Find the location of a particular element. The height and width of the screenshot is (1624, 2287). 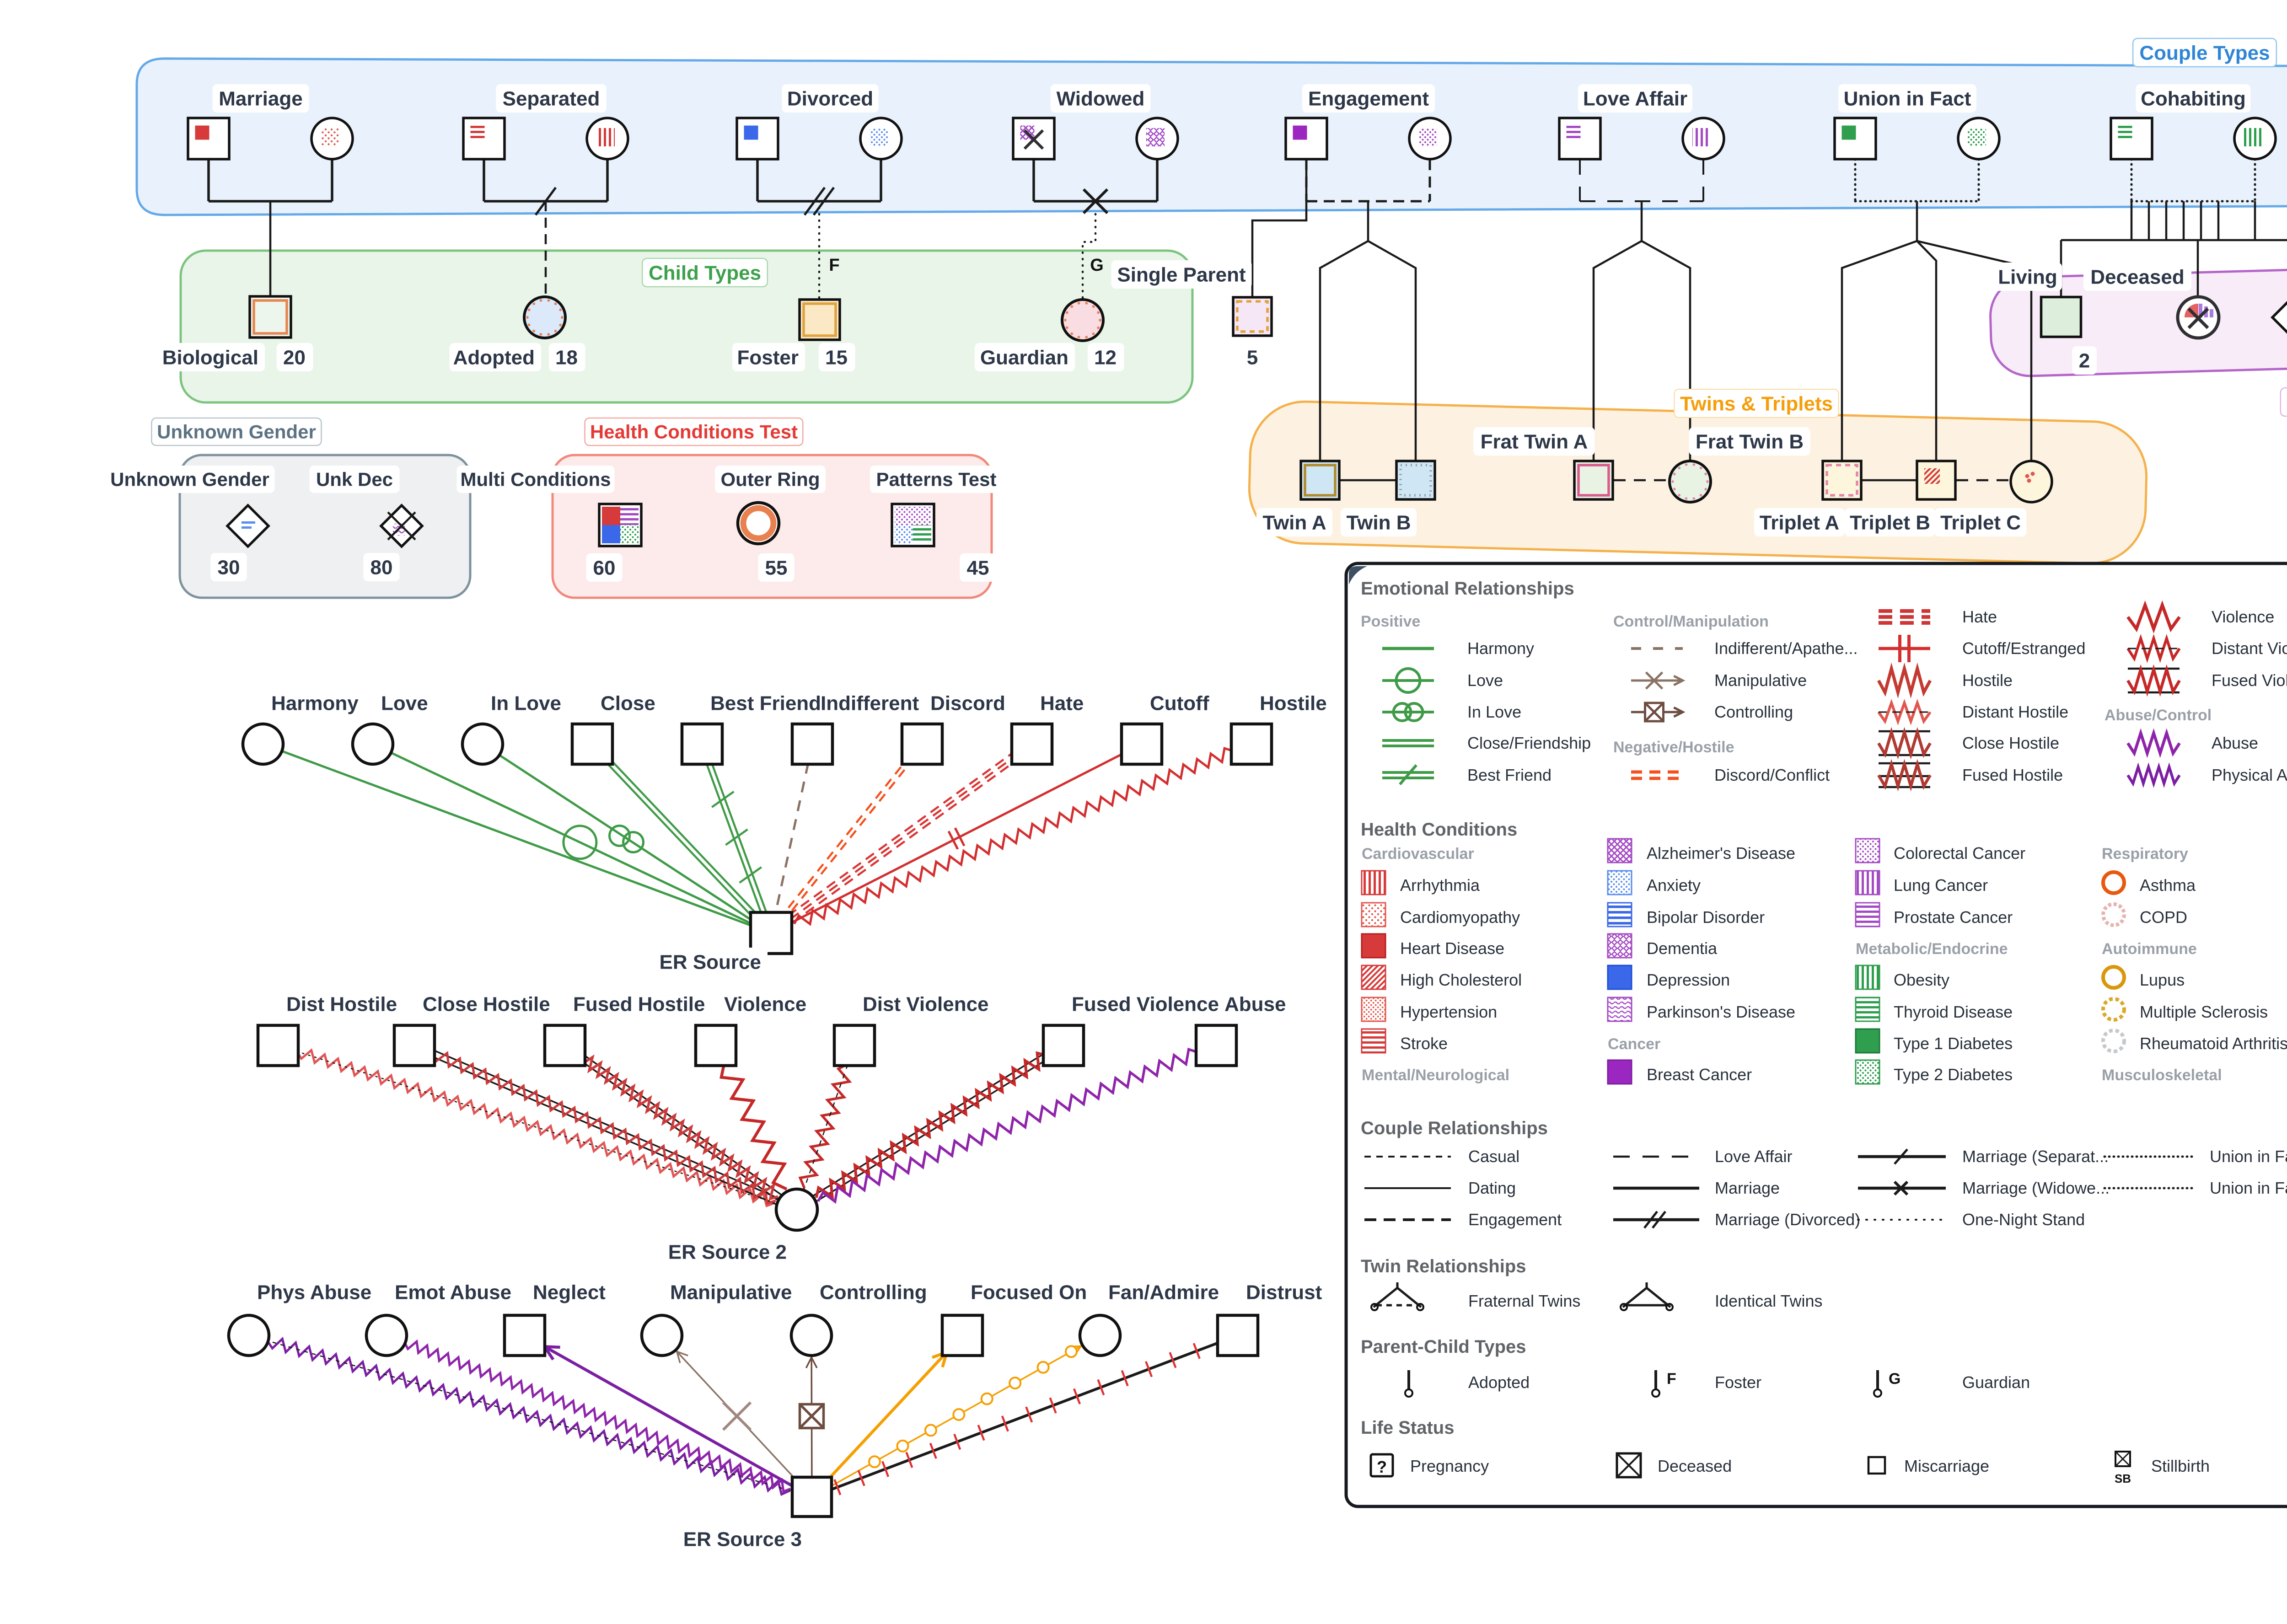

svg-text: Emotional Relationships is located at coordinates (1467, 589).